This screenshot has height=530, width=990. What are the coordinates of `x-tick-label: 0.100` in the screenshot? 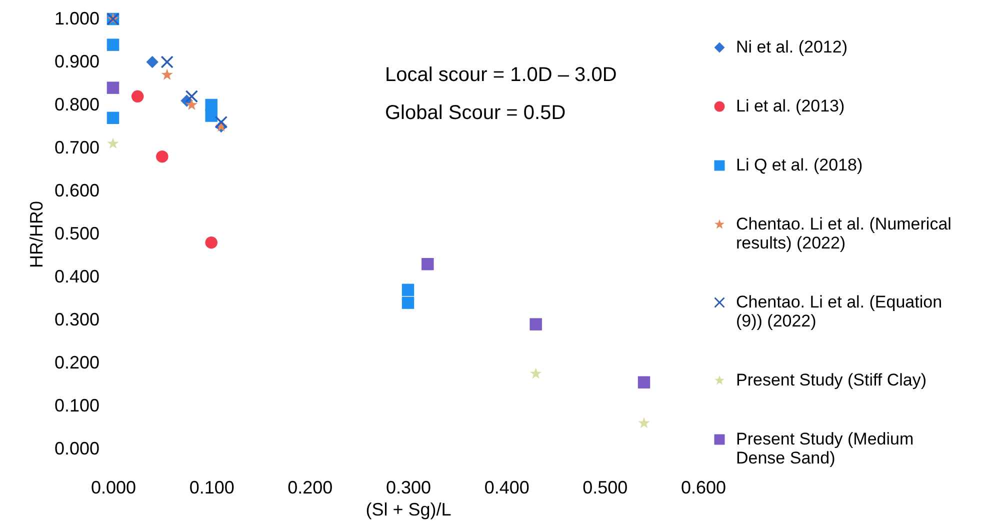 It's located at (211, 488).